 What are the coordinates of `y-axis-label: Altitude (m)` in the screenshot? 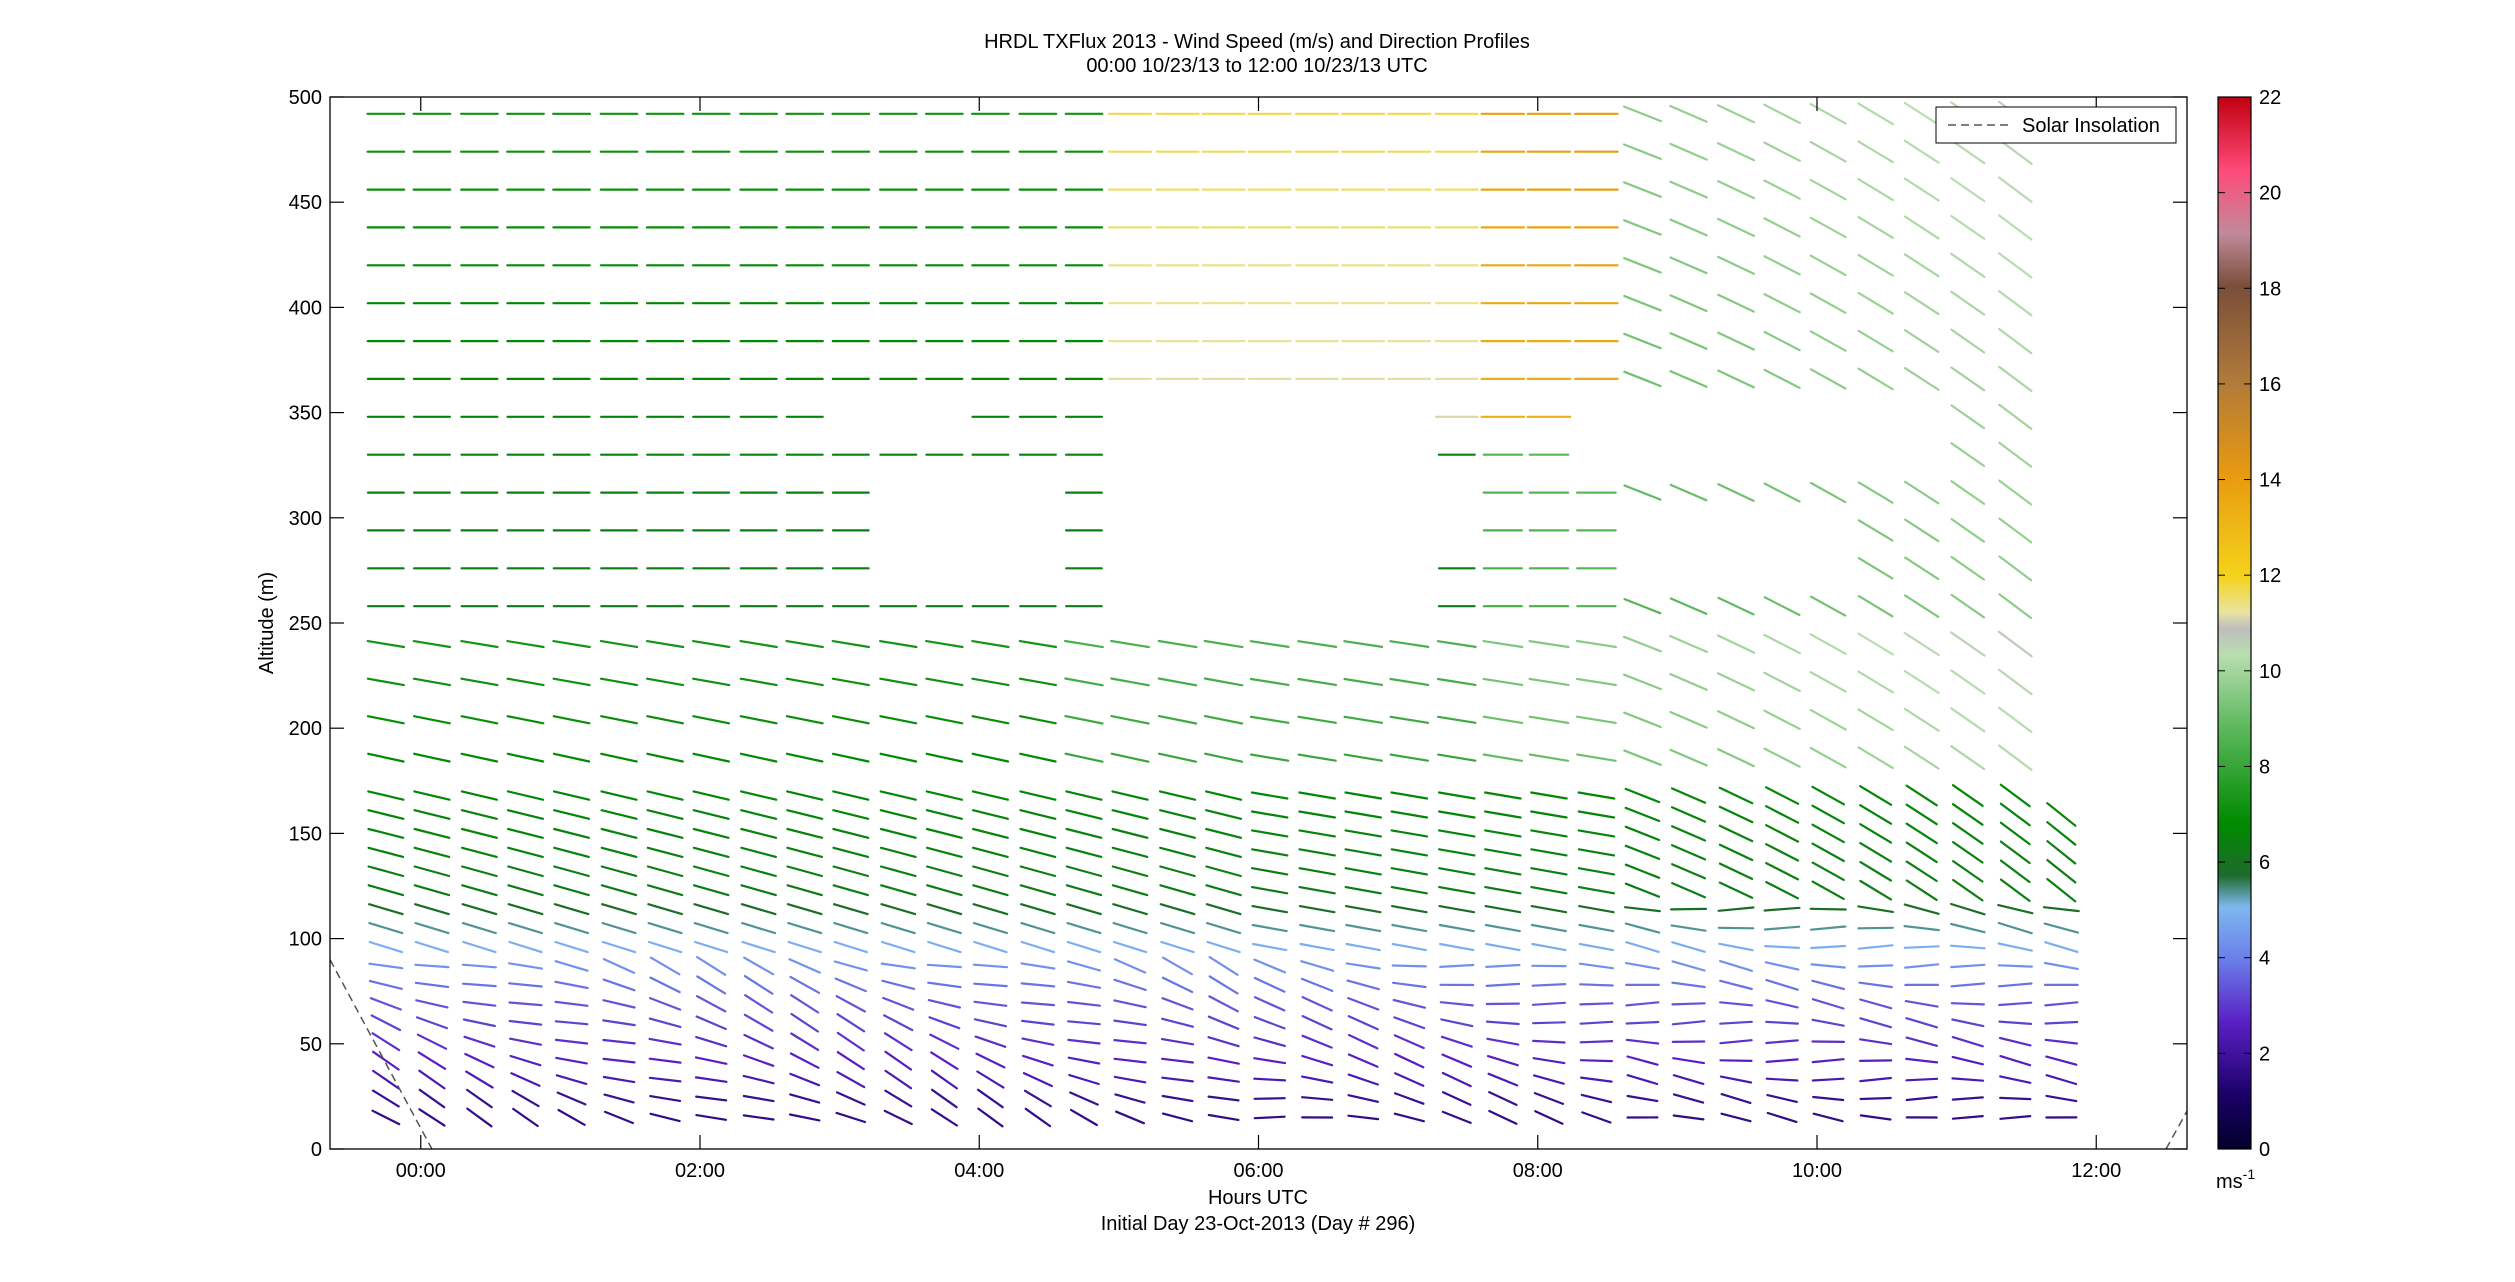 It's located at (267, 623).